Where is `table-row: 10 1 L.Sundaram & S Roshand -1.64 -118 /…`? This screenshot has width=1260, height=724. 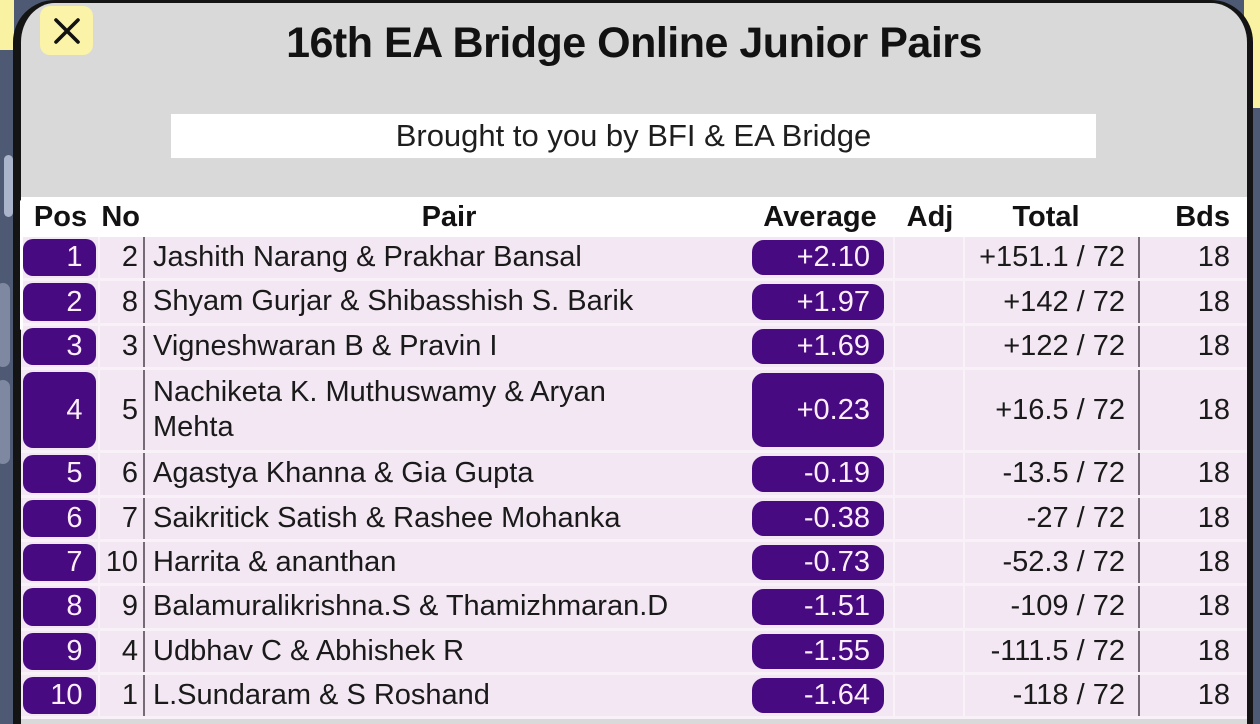
table-row: 10 1 L.Sundaram & S Roshand -1.64 -118 /… is located at coordinates (634, 697).